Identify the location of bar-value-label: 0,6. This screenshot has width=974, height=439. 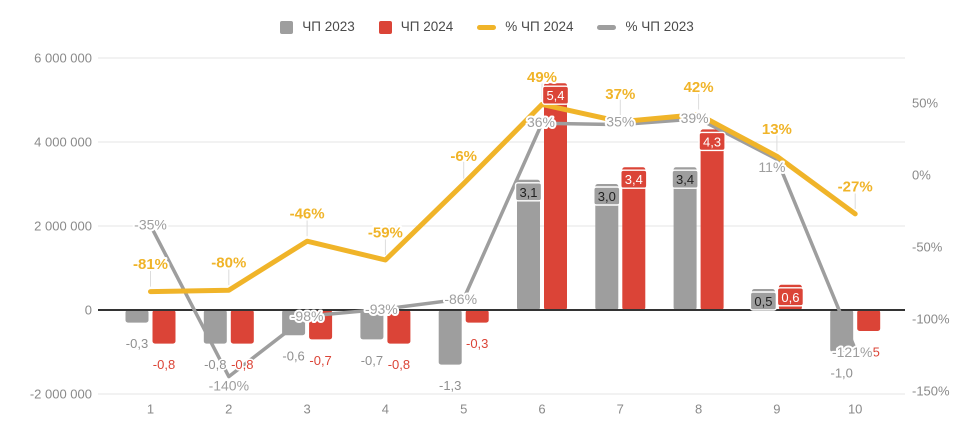
(790, 297).